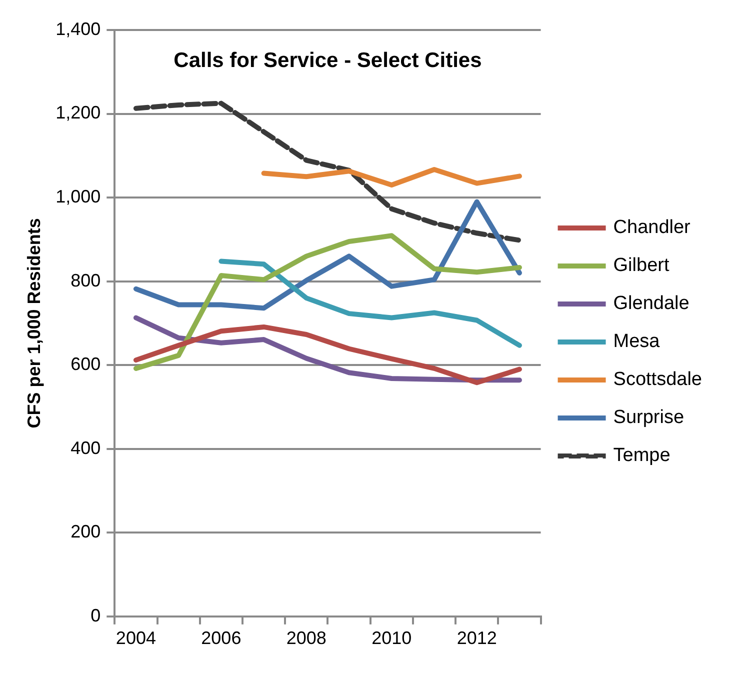 The width and height of the screenshot is (752, 674). I want to click on legend-label: Scottsdale, so click(657, 379).